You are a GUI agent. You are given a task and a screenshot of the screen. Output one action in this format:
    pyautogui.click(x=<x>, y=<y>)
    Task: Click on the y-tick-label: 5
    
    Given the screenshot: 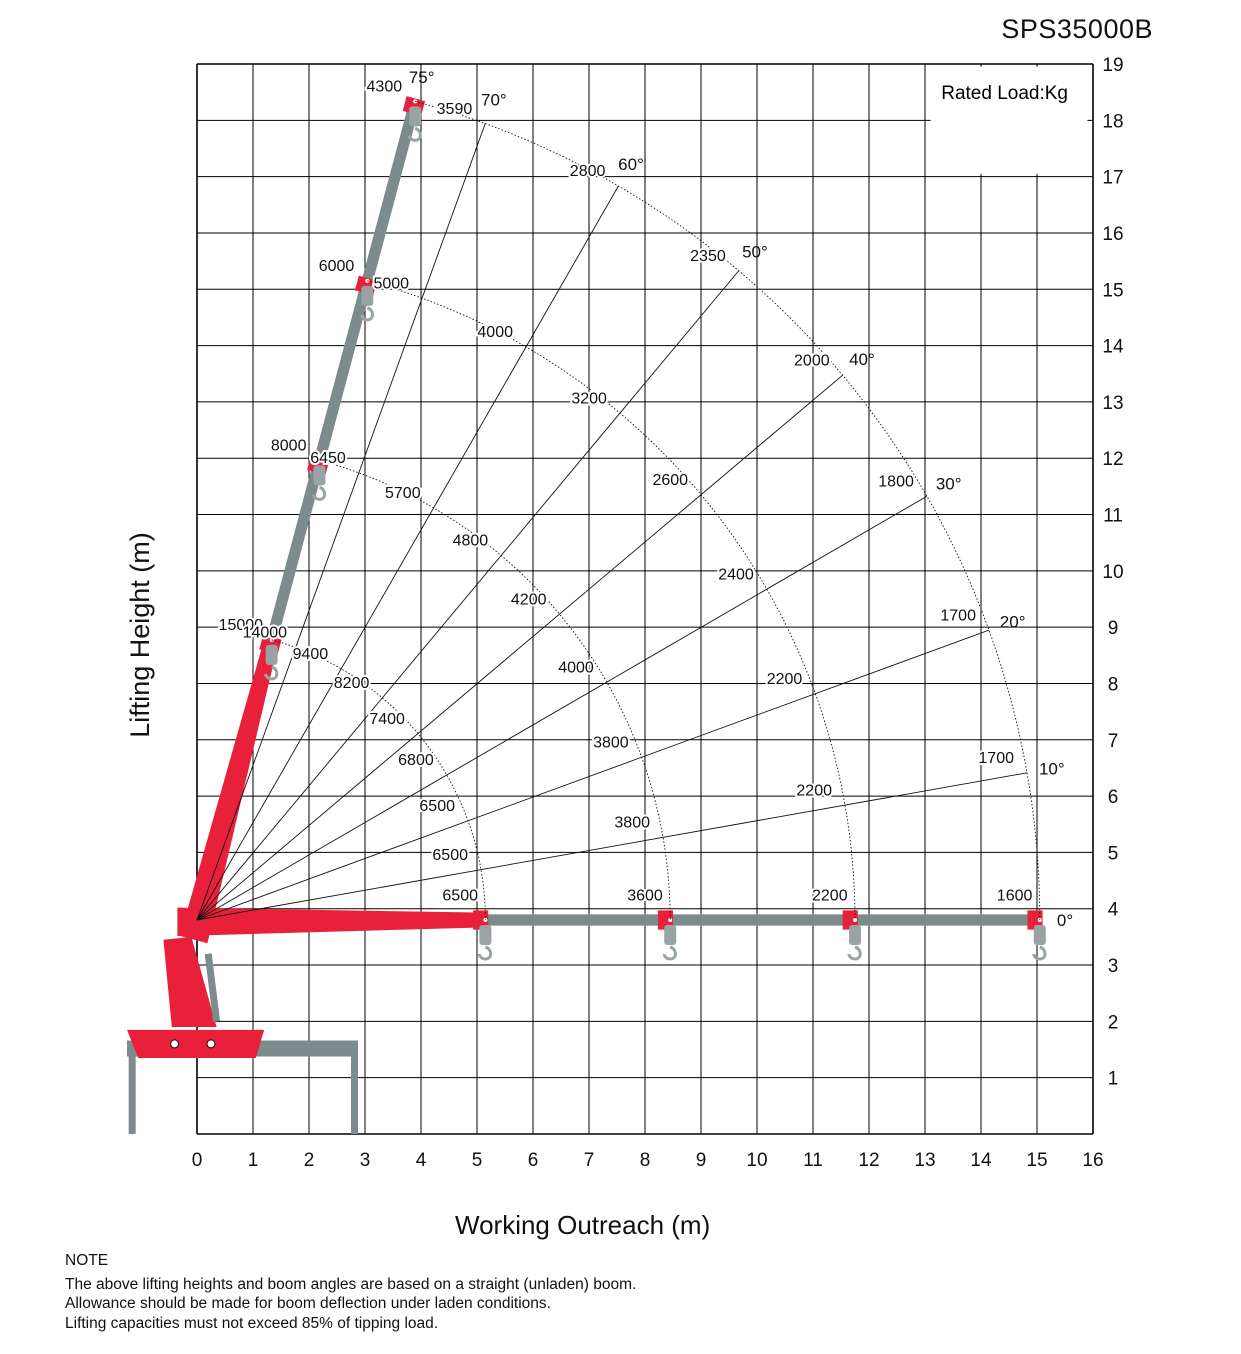 What is the action you would take?
    pyautogui.click(x=1113, y=853)
    